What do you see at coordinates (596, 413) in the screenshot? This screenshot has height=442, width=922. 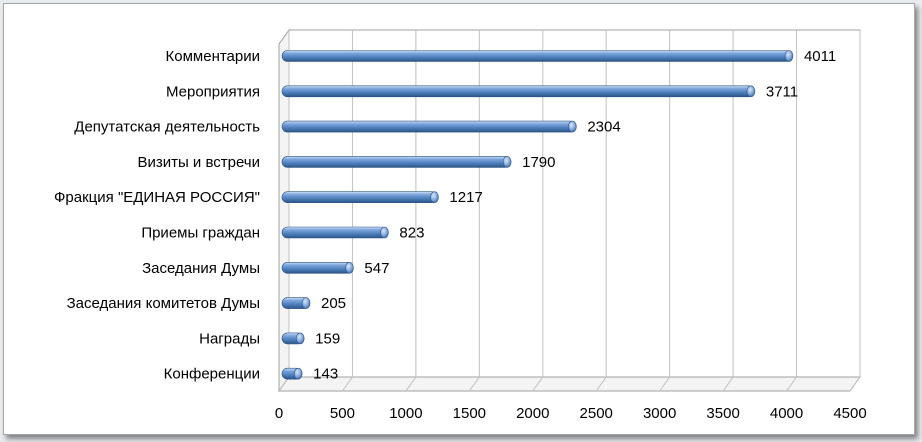 I see `x-tick-label: 2500` at bounding box center [596, 413].